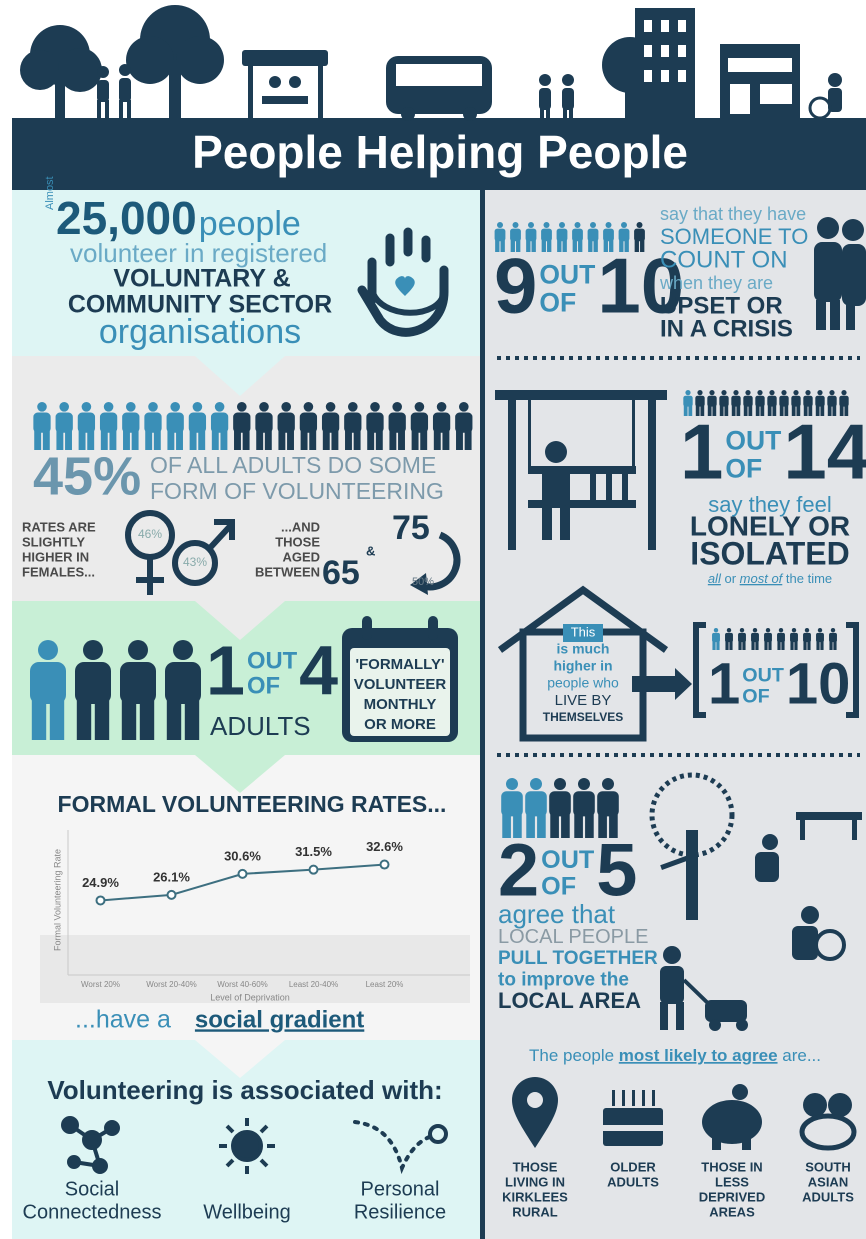 Image resolution: width=866 pixels, height=1239 pixels. What do you see at coordinates (246, 1212) in the screenshot?
I see `associated-item: Wellbeing` at bounding box center [246, 1212].